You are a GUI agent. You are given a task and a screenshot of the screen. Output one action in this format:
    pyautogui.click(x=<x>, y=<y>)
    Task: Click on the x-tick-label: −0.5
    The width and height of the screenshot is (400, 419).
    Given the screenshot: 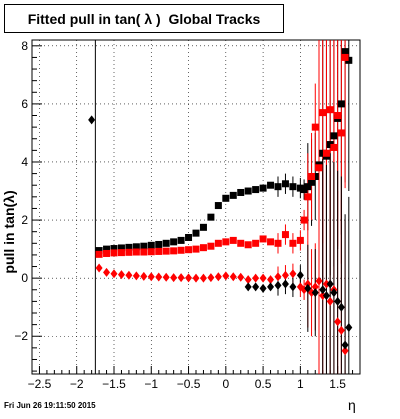 What is the action you would take?
    pyautogui.click(x=189, y=384)
    